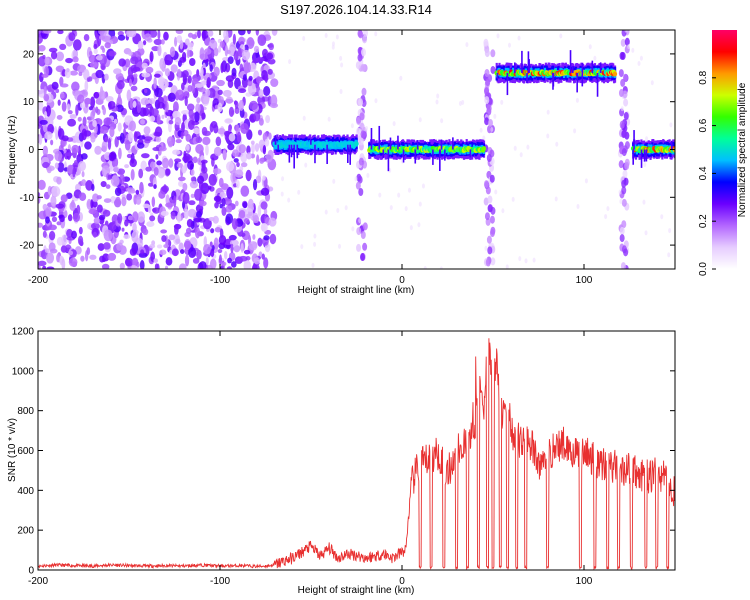 The image size is (750, 600). Describe the element at coordinates (703, 77) in the screenshot. I see `colorbar-tick-label: 0.8` at that location.